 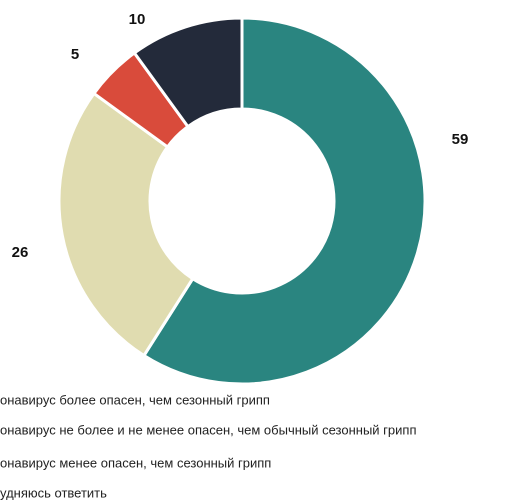 I want to click on data-label: 5, so click(x=75, y=54).